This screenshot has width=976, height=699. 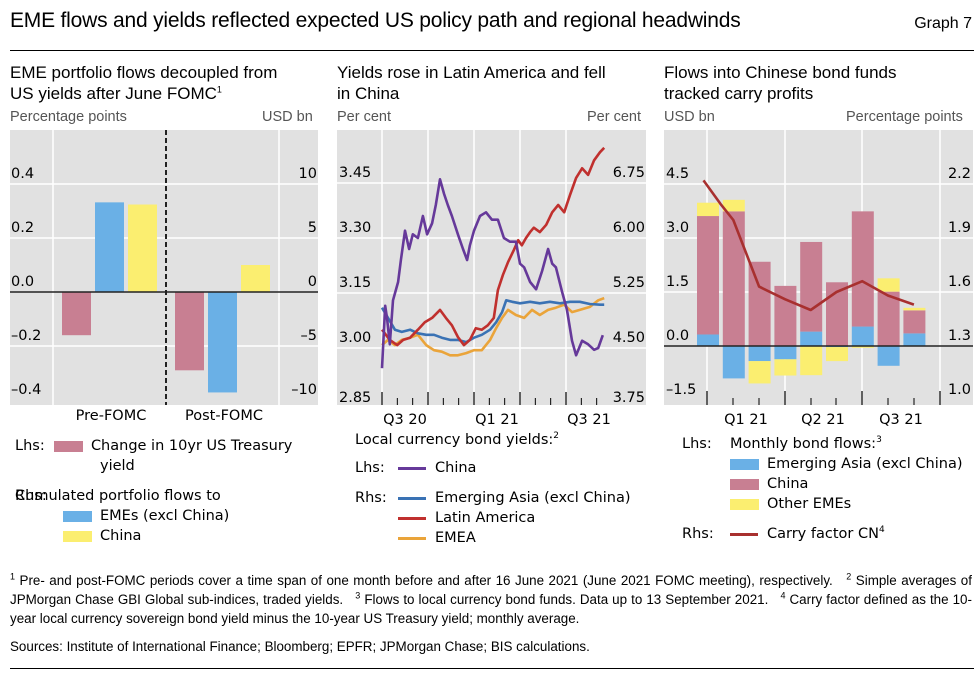 What do you see at coordinates (959, 390) in the screenshot?
I see `y-tick-right: 1.0` at bounding box center [959, 390].